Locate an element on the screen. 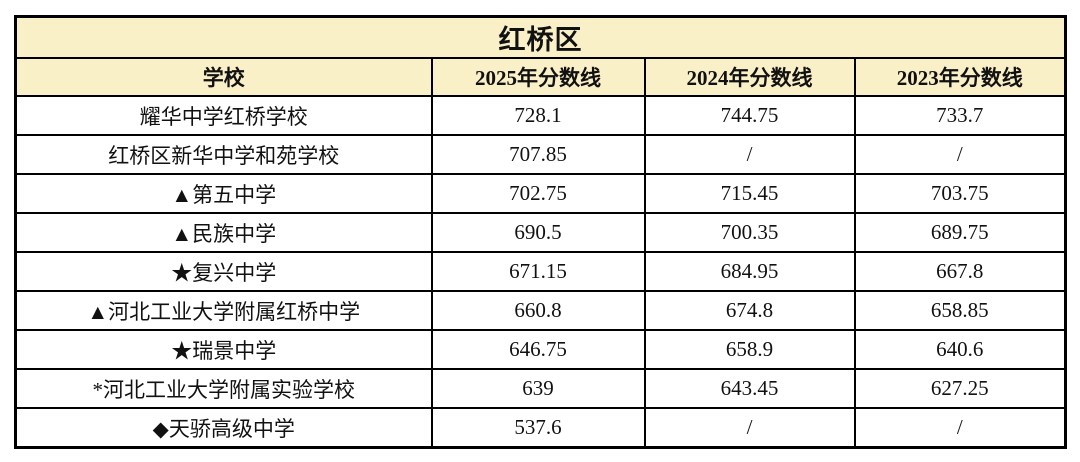 The width and height of the screenshot is (1080, 462). score-cell-2025: 537.6 is located at coordinates (538, 428).